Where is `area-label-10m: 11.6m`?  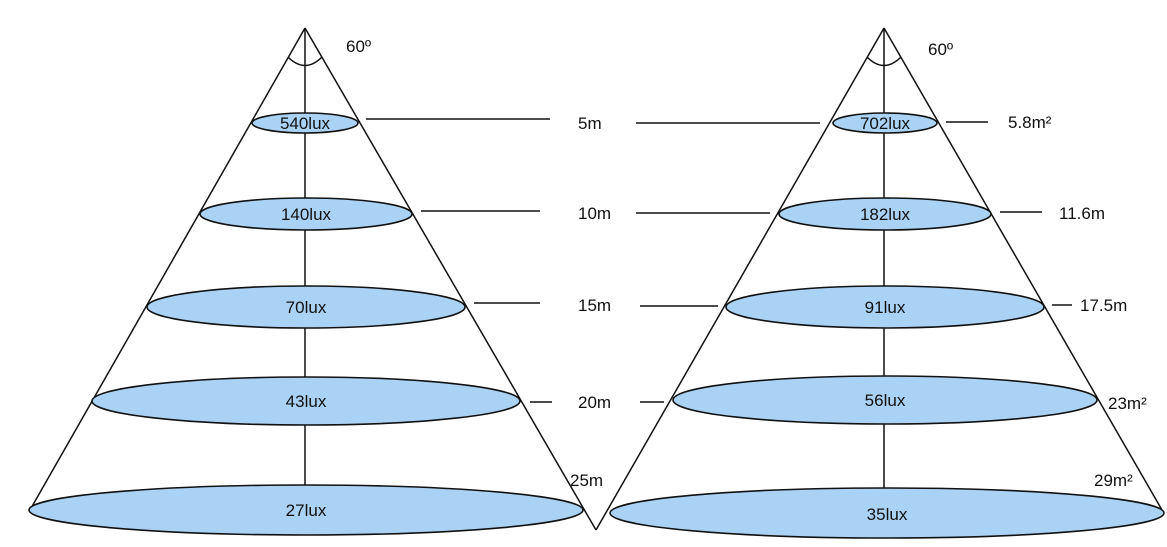 area-label-10m: 11.6m is located at coordinates (1082, 213).